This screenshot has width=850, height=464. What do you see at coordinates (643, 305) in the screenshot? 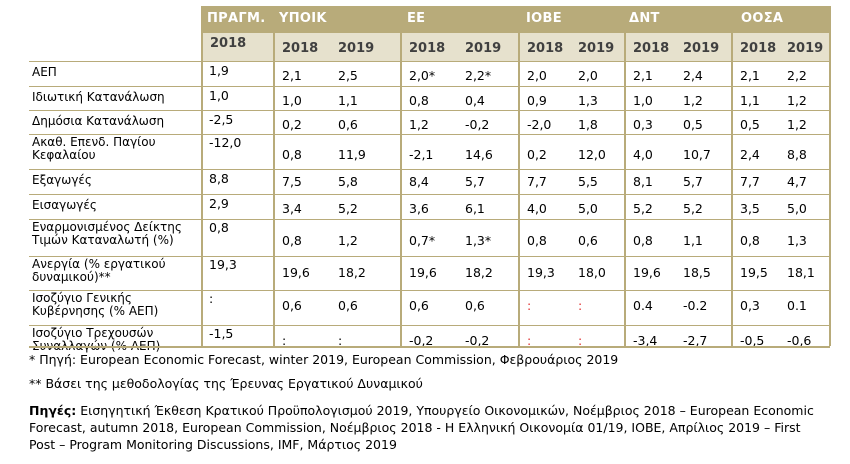
I see `table-cell: 0.4` at bounding box center [643, 305].